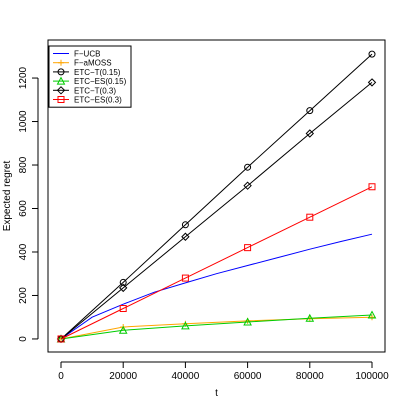 The height and width of the screenshot is (409, 409). What do you see at coordinates (223, 371) in the screenshot?
I see `x-axis: 0 20000 40000 60000 80000 100000` at bounding box center [223, 371].